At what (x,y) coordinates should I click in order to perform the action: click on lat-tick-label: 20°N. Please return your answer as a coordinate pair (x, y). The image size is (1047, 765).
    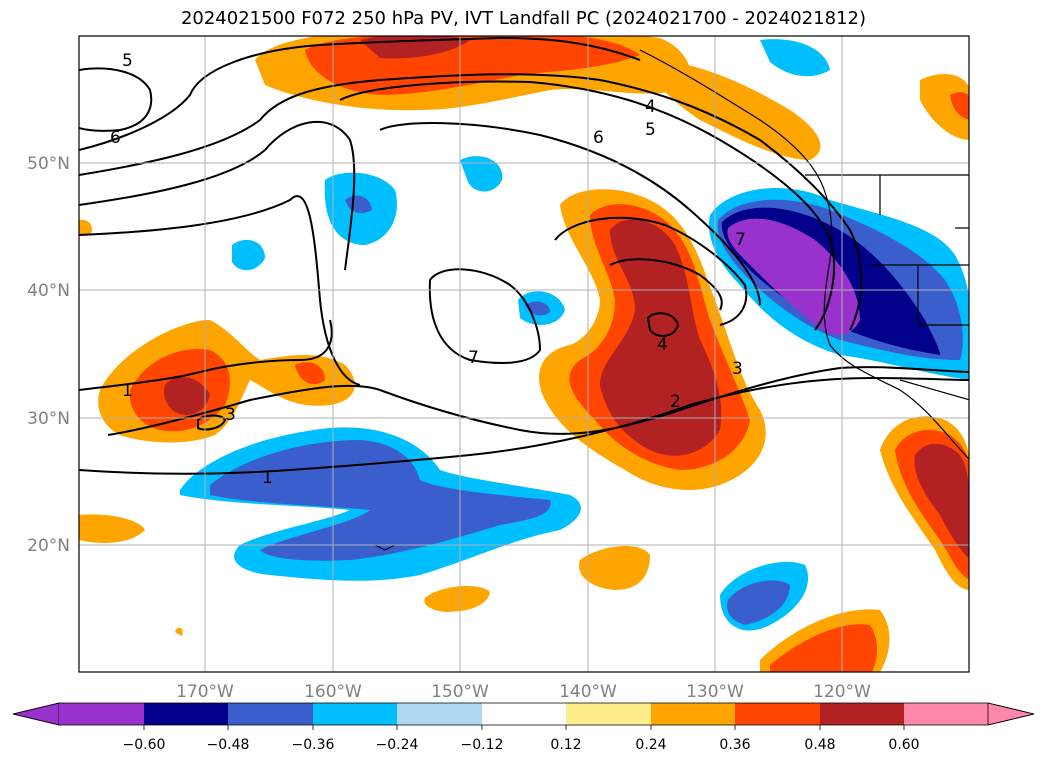
    Looking at the image, I should click on (48, 546).